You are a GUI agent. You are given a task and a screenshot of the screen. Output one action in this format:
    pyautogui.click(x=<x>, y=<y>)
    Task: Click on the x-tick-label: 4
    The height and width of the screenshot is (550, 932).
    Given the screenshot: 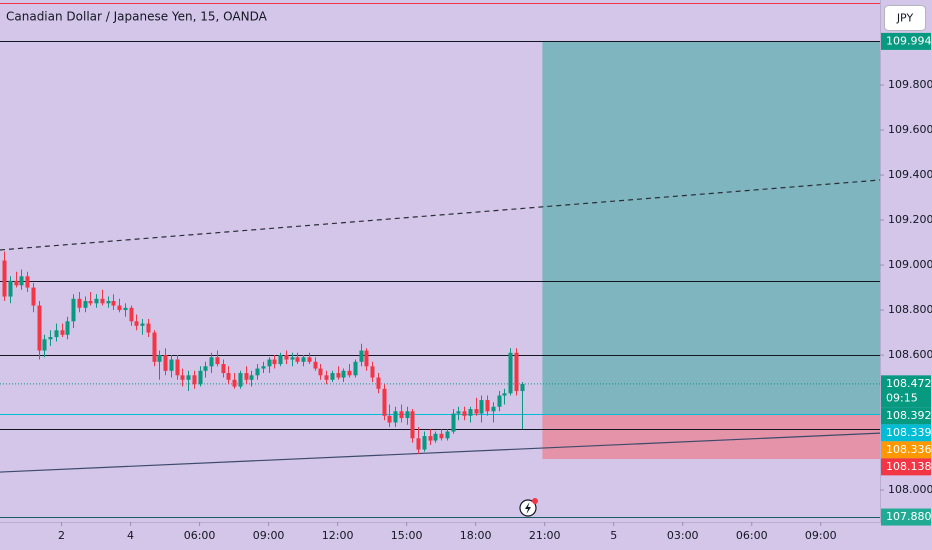 What is the action you would take?
    pyautogui.click(x=130, y=535)
    